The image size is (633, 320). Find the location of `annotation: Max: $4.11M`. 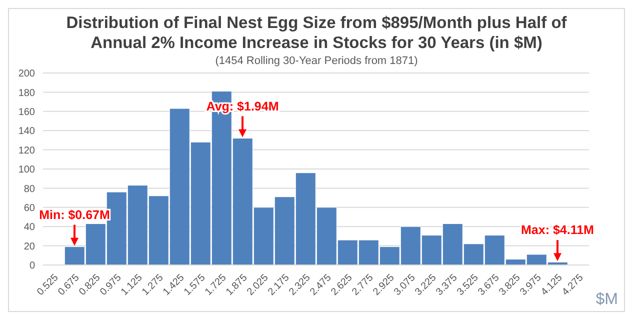

annotation: Max: $4.11M is located at coordinates (557, 230).